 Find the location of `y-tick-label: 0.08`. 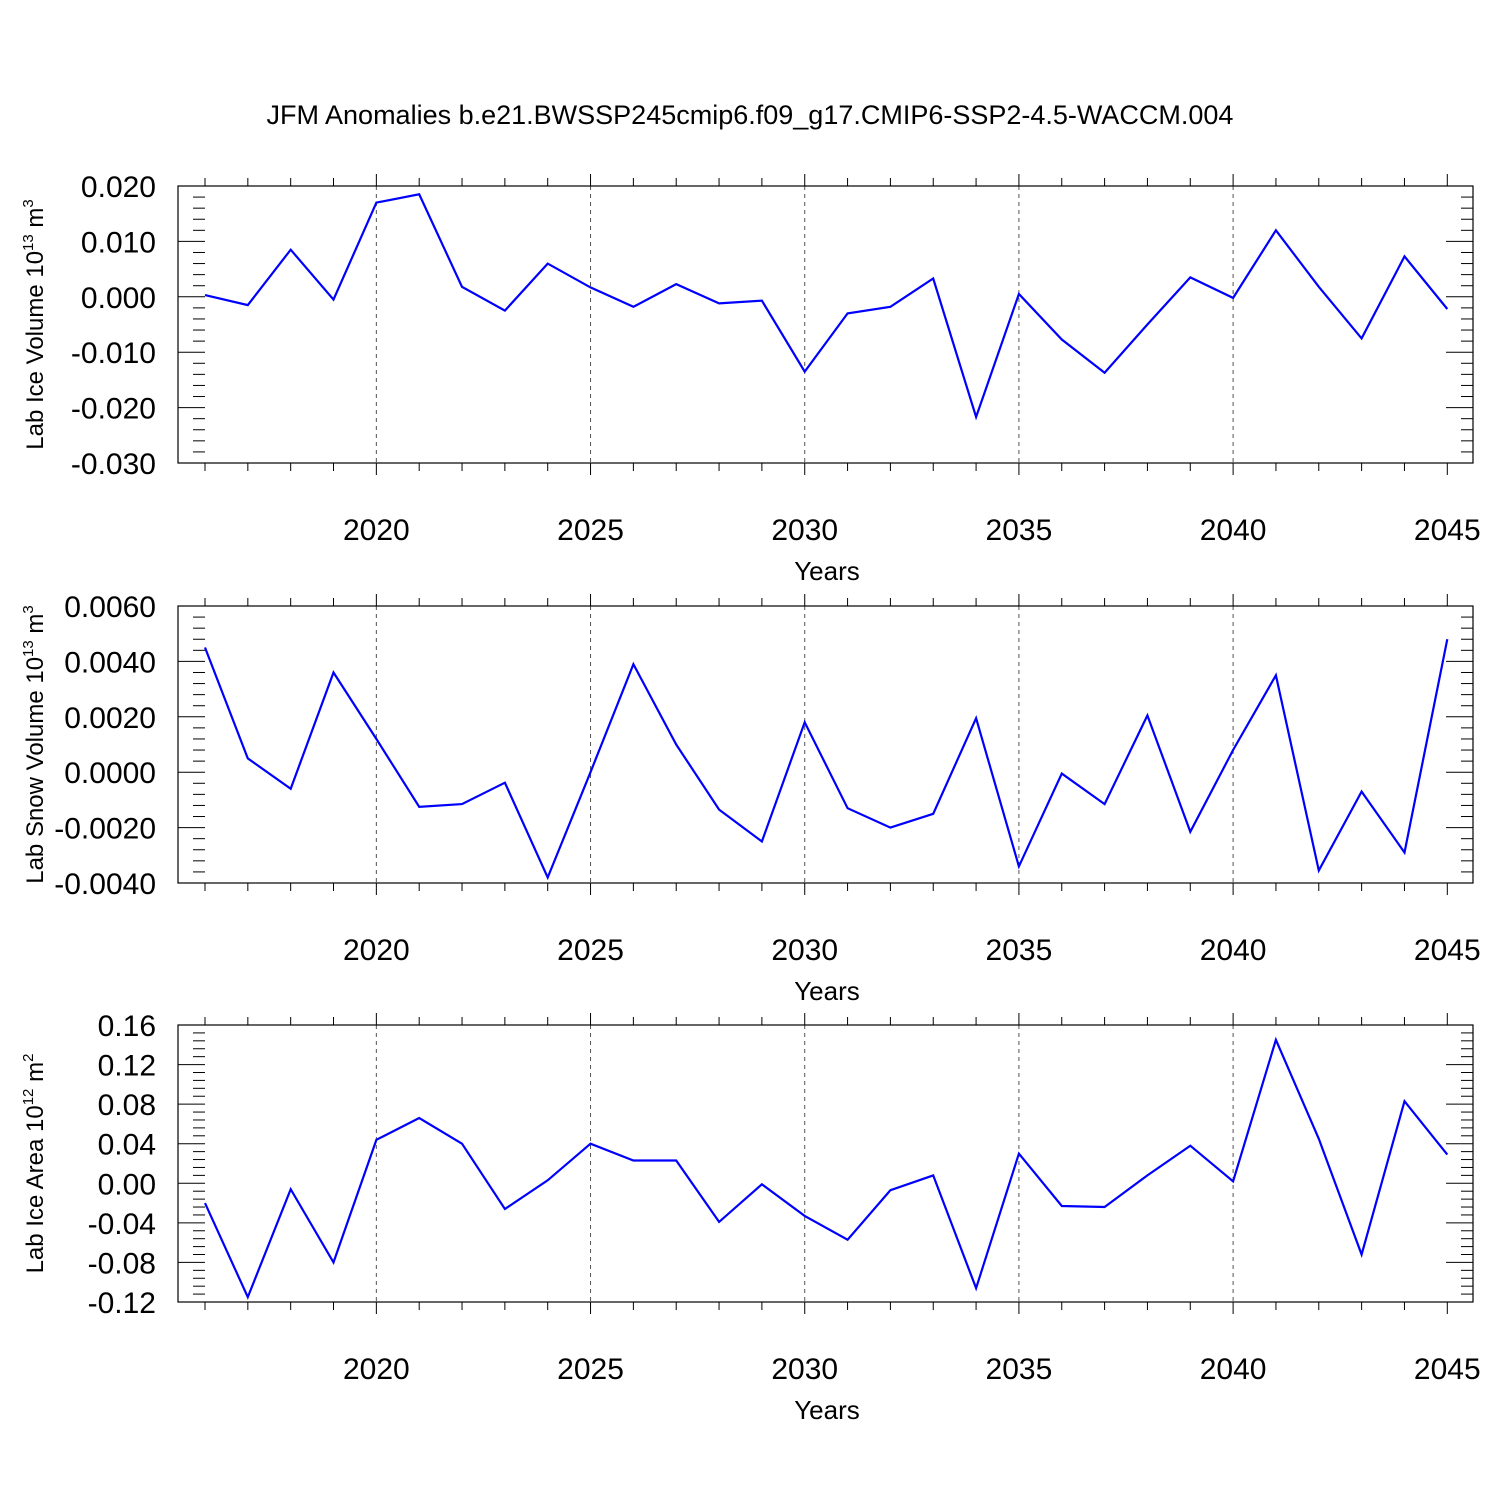

y-tick-label: 0.08 is located at coordinates (127, 1105).